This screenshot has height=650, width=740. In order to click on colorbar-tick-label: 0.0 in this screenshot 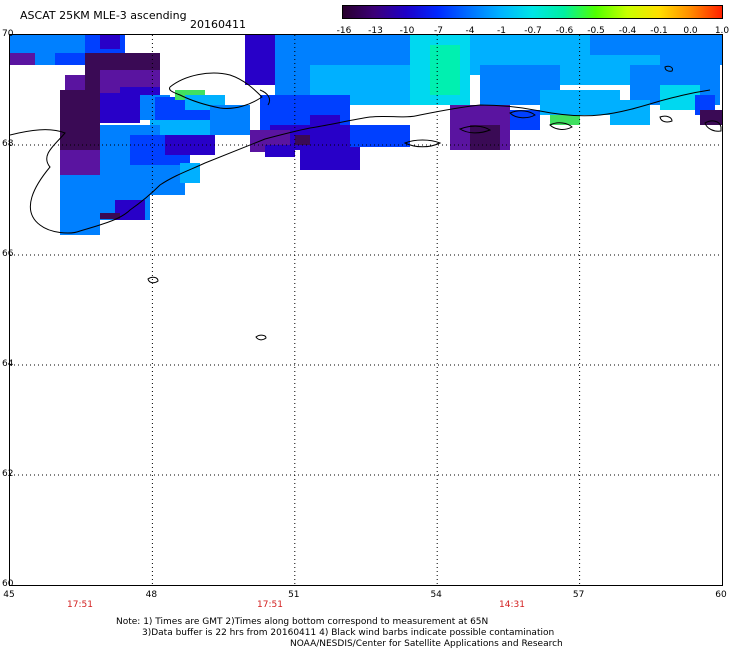, I will do `click(690, 31)`.